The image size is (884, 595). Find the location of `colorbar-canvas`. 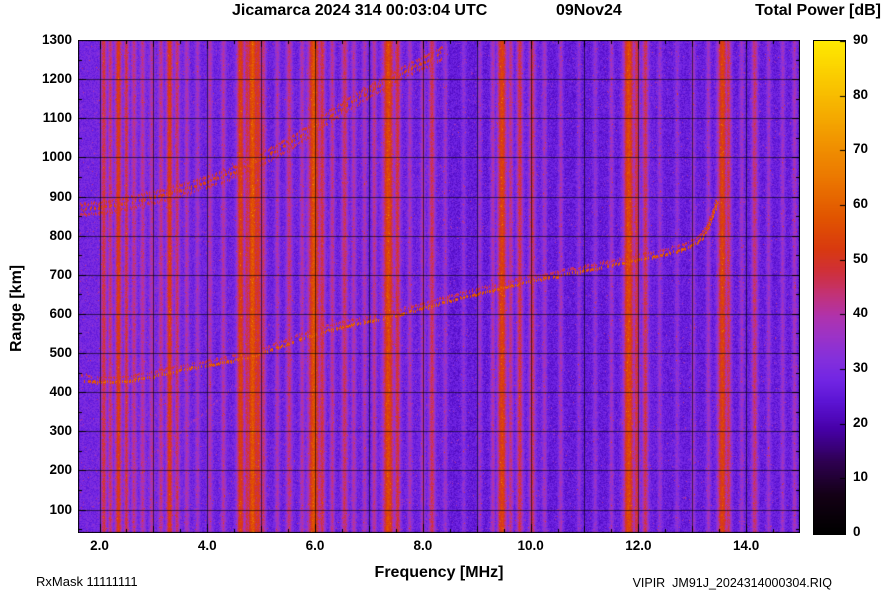

colorbar-canvas is located at coordinates (829, 287).